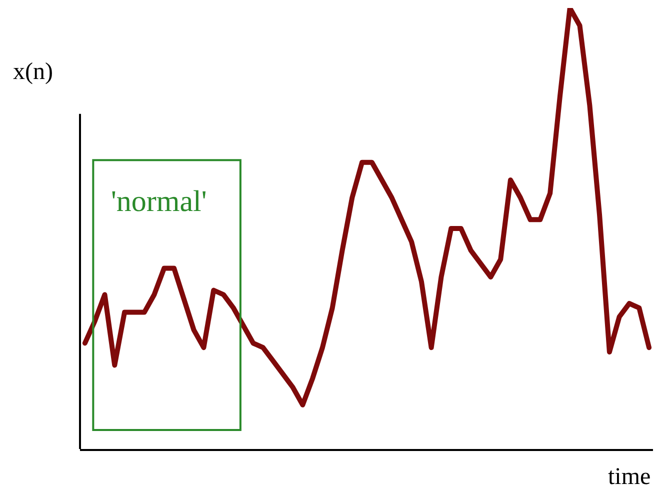 The width and height of the screenshot is (658, 499). Describe the element at coordinates (629, 477) in the screenshot. I see `x-axis-title: time` at that location.